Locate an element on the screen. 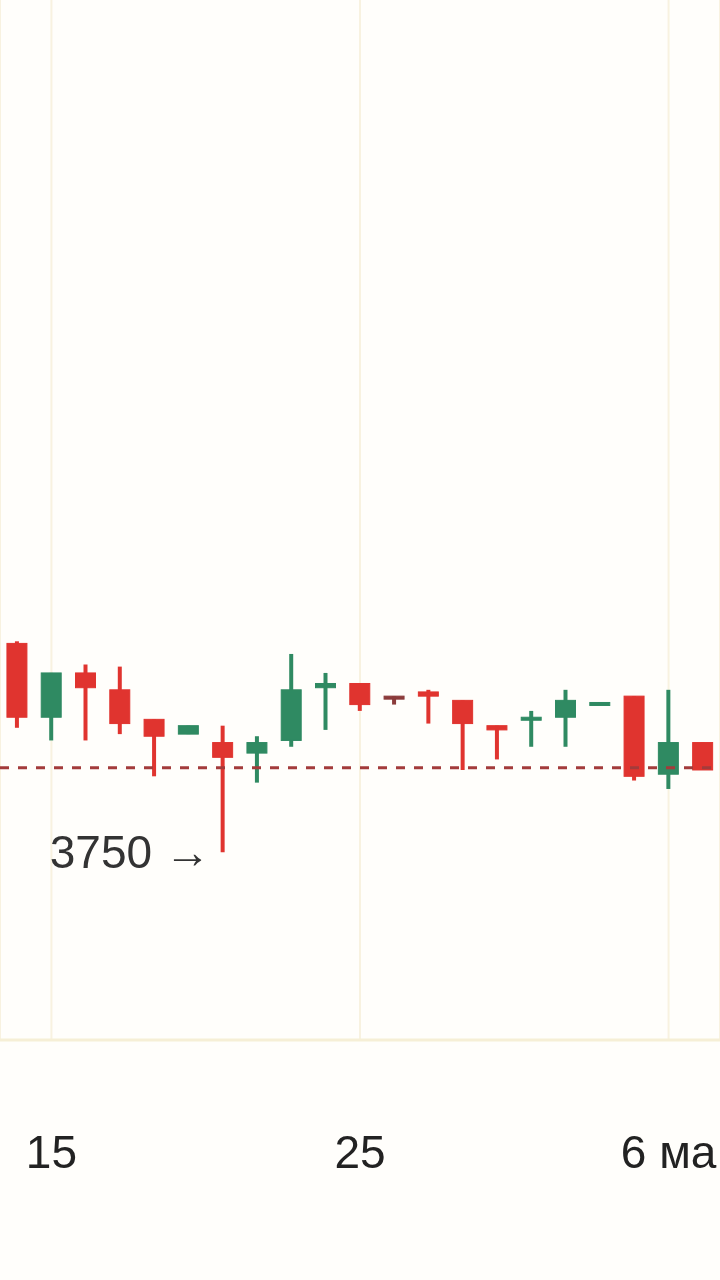 The width and height of the screenshot is (720, 1280). x-tick-label: 15 is located at coordinates (51, 1152).